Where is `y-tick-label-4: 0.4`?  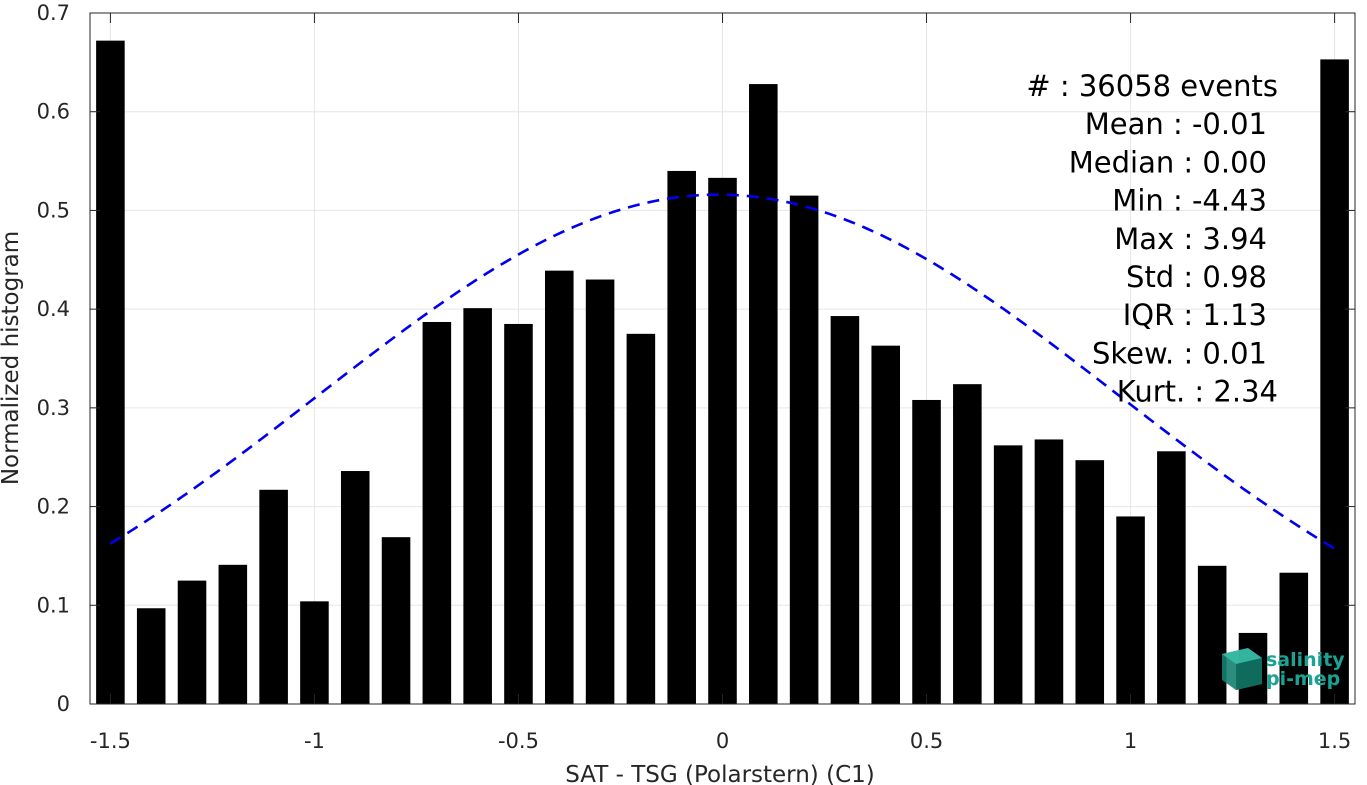 y-tick-label-4: 0.4 is located at coordinates (53, 309).